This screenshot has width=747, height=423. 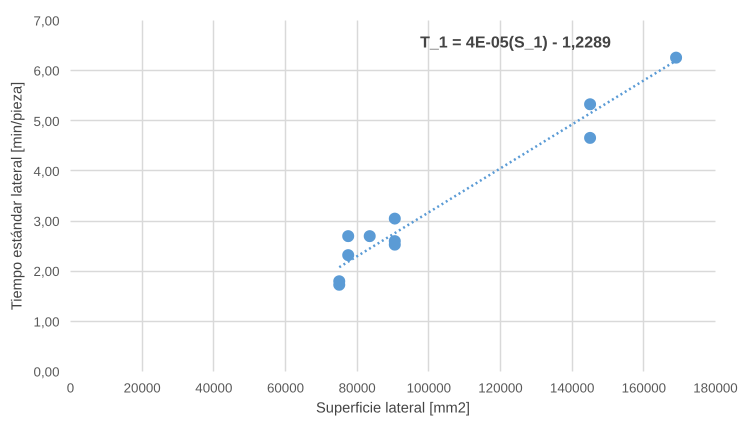 What do you see at coordinates (213, 388) in the screenshot?
I see `x-tick-label: 40000` at bounding box center [213, 388].